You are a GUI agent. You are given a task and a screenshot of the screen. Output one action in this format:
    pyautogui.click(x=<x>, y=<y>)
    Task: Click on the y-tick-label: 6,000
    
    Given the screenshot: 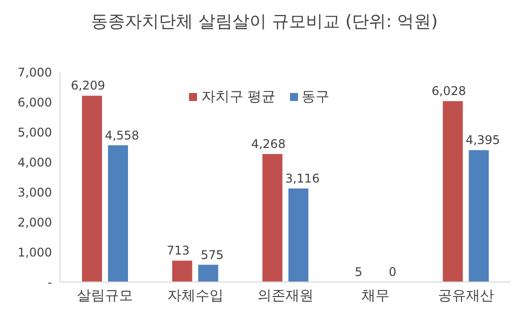 What is the action you would take?
    pyautogui.click(x=35, y=102)
    